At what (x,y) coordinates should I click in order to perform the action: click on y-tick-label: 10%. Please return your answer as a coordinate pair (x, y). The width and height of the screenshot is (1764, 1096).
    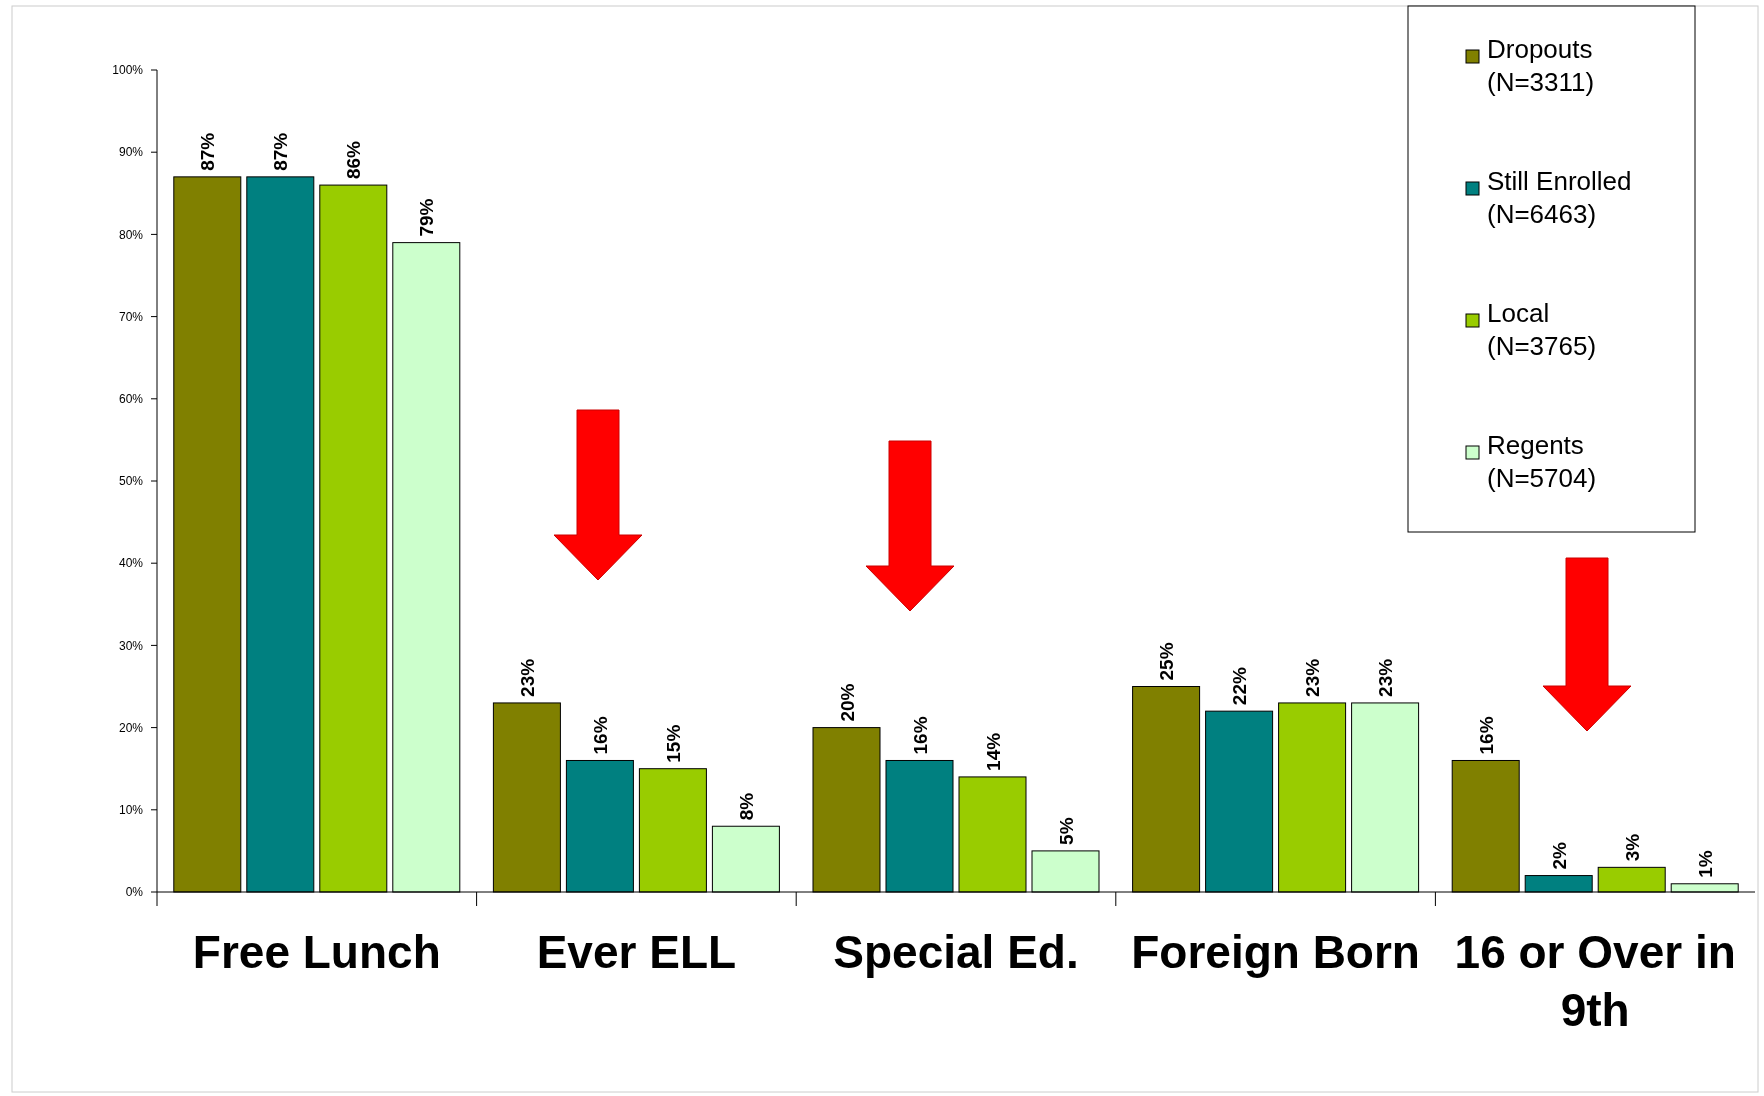
    Looking at the image, I should click on (131, 810).